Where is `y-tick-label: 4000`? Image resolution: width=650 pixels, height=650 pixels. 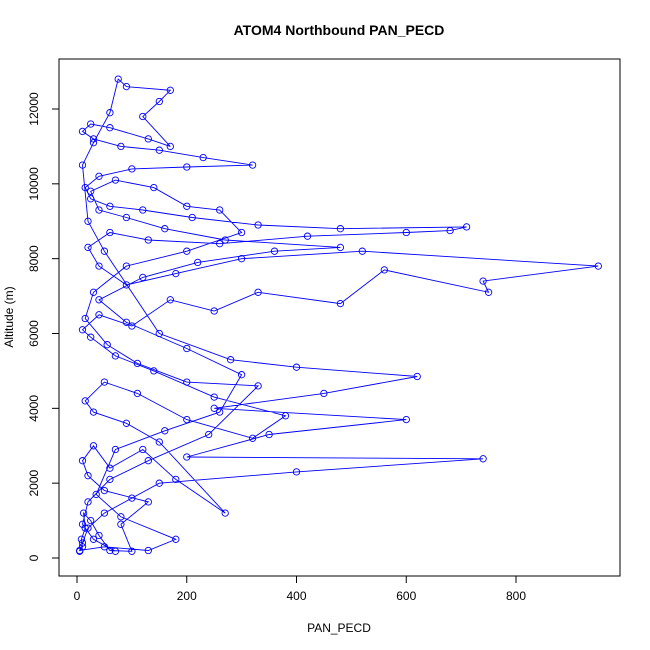
y-tick-label: 4000 is located at coordinates (34, 408).